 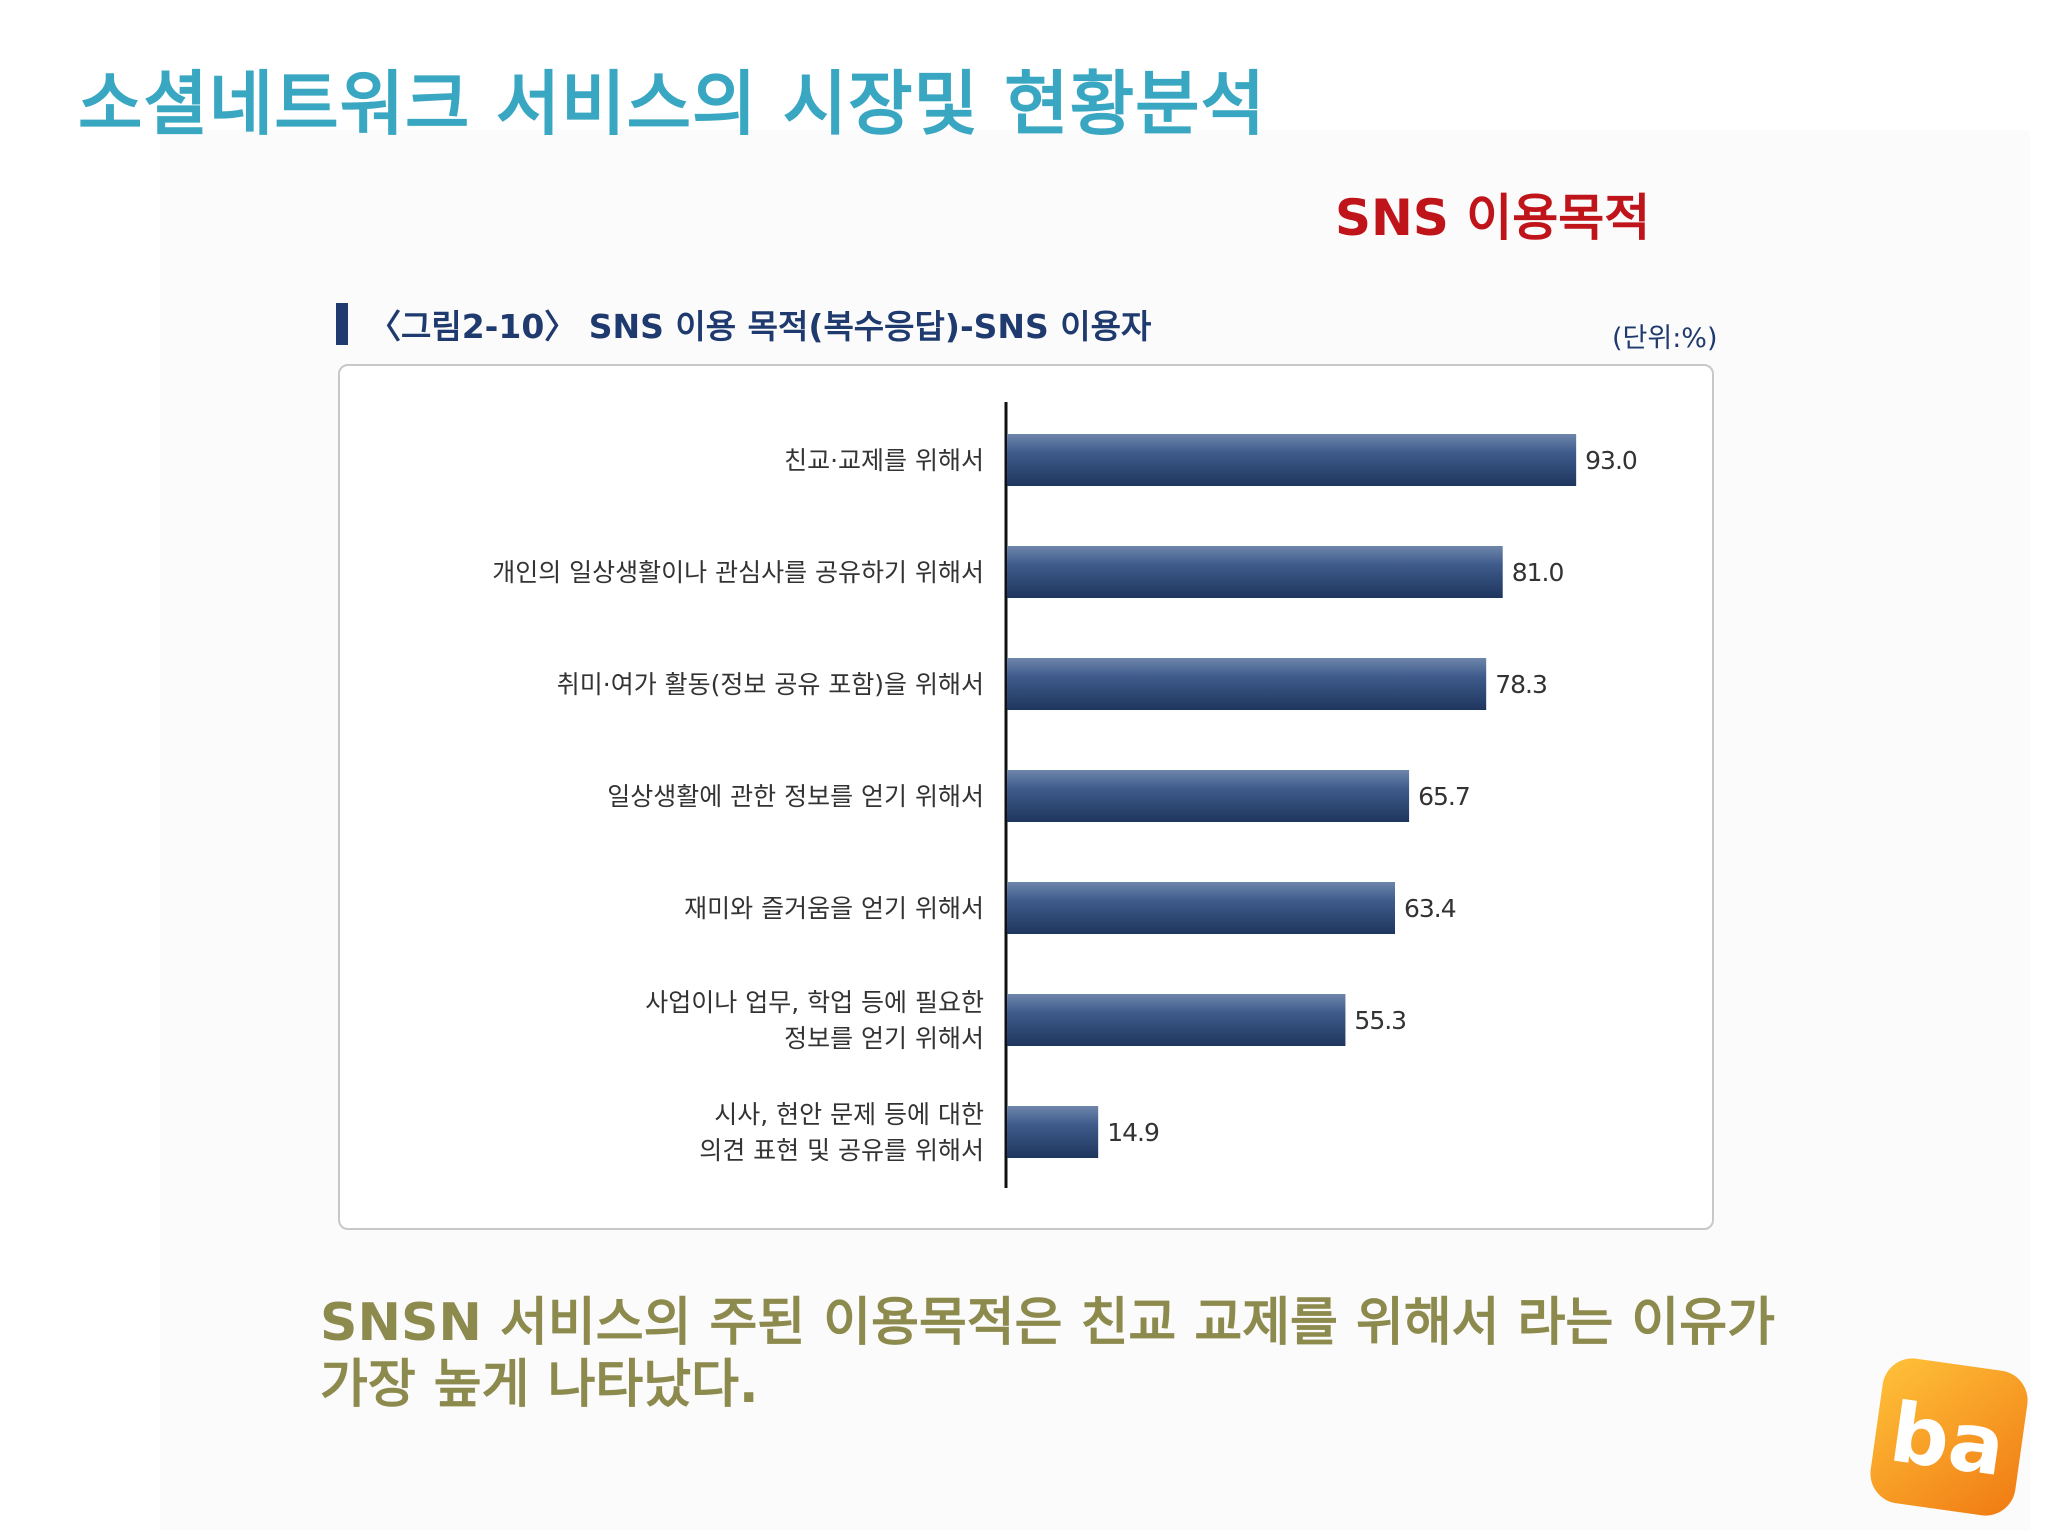 I want to click on category-label-6-line-1: 의견 표현 및 공유를 위해서, so click(x=841, y=1150).